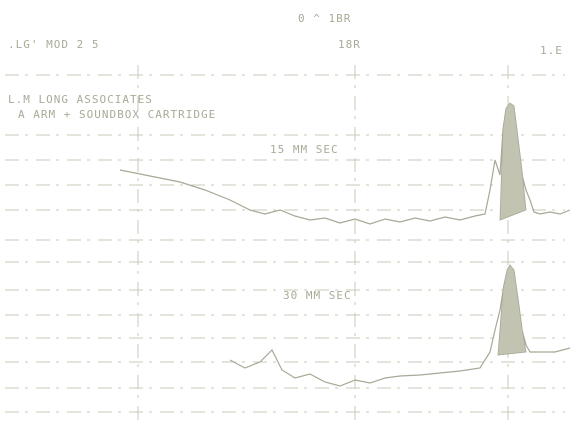  I want to click on upper-peak, so click(513, 161).